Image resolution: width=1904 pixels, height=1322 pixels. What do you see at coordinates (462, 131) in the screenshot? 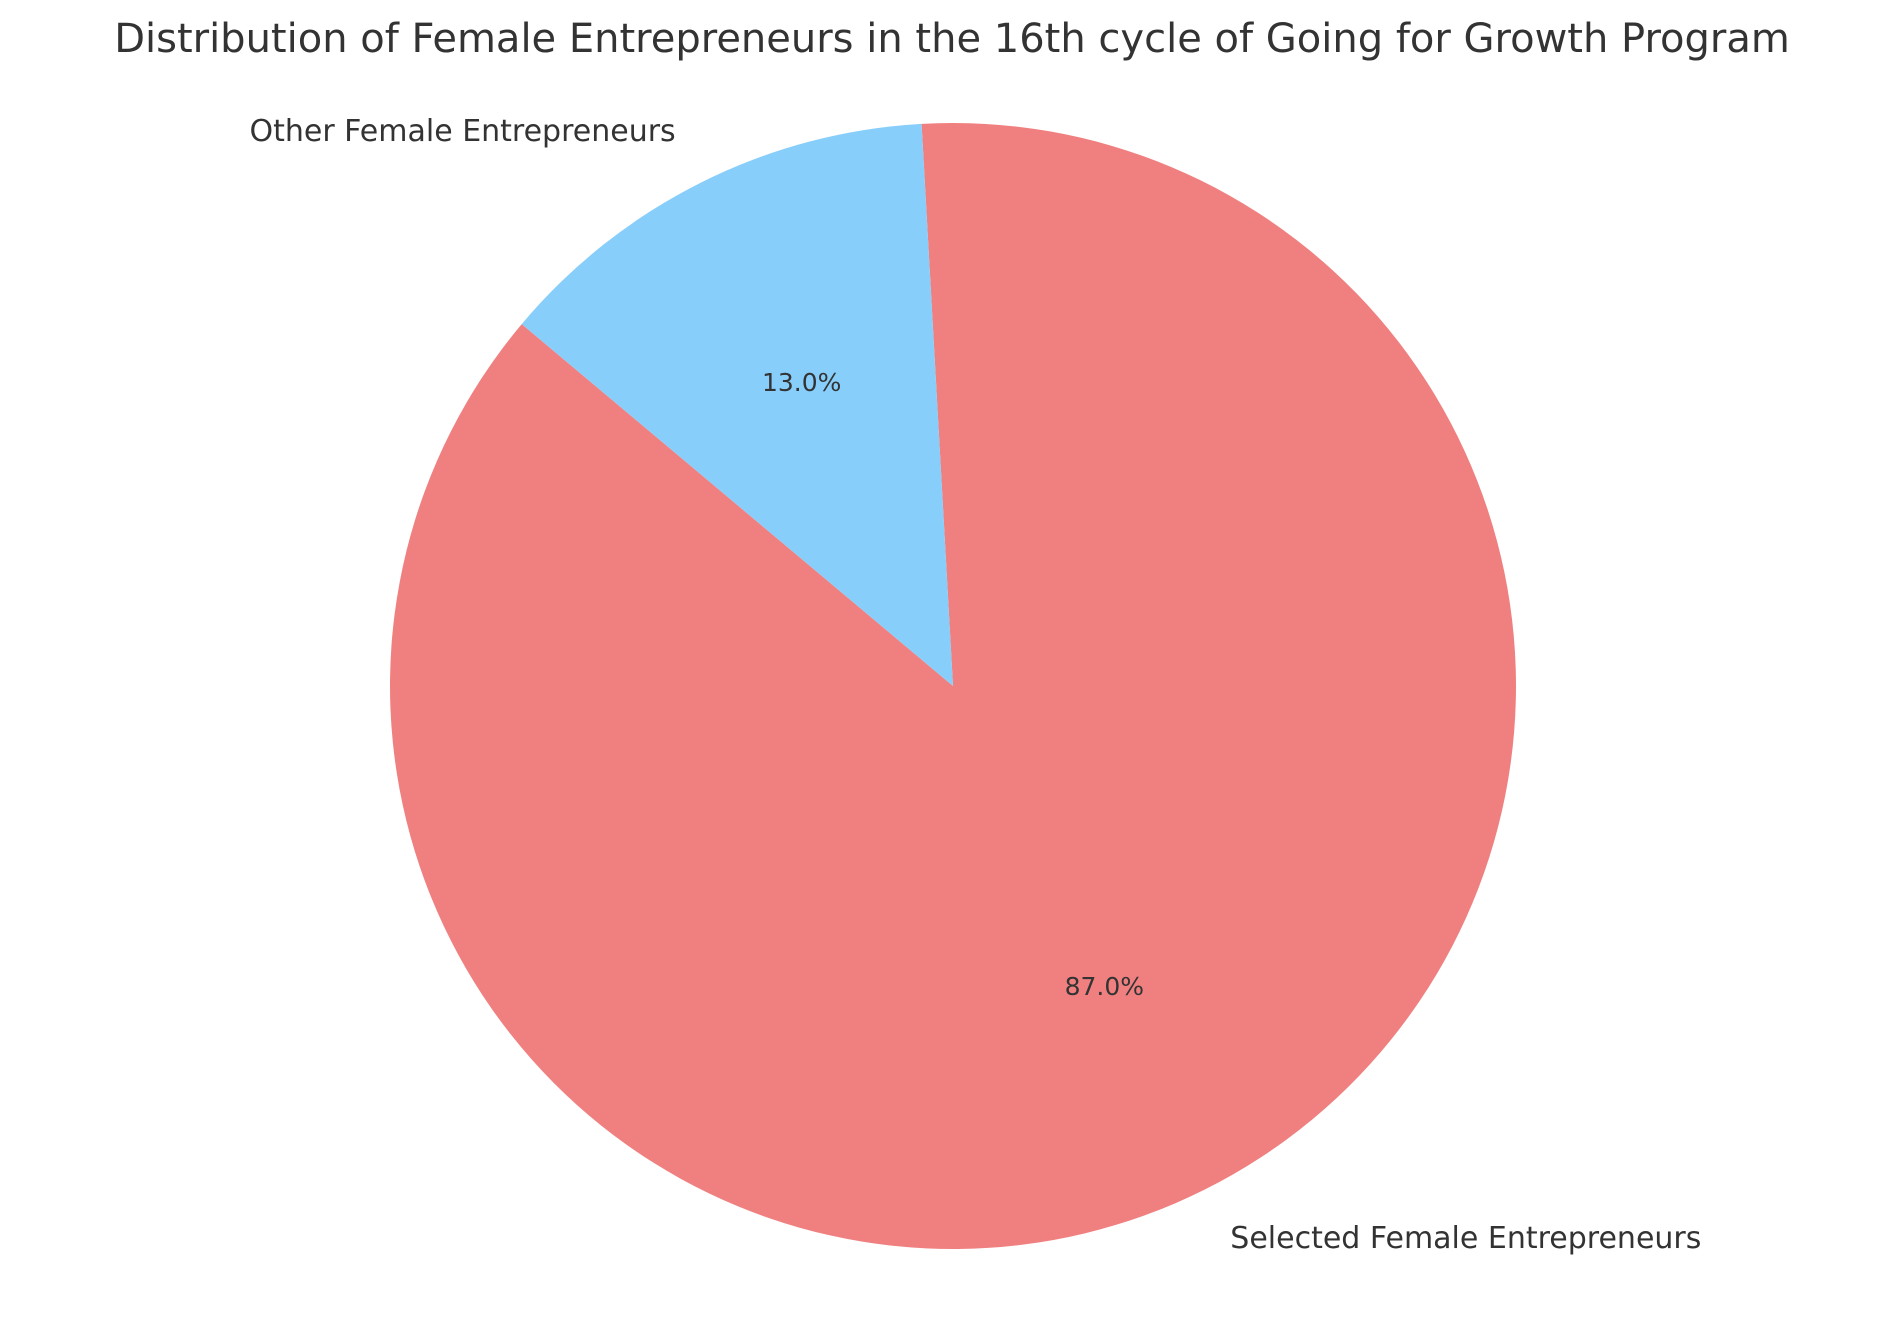
I see `slice-label-other-female-entrepreneurs: Other Female Entrepreneurs` at bounding box center [462, 131].